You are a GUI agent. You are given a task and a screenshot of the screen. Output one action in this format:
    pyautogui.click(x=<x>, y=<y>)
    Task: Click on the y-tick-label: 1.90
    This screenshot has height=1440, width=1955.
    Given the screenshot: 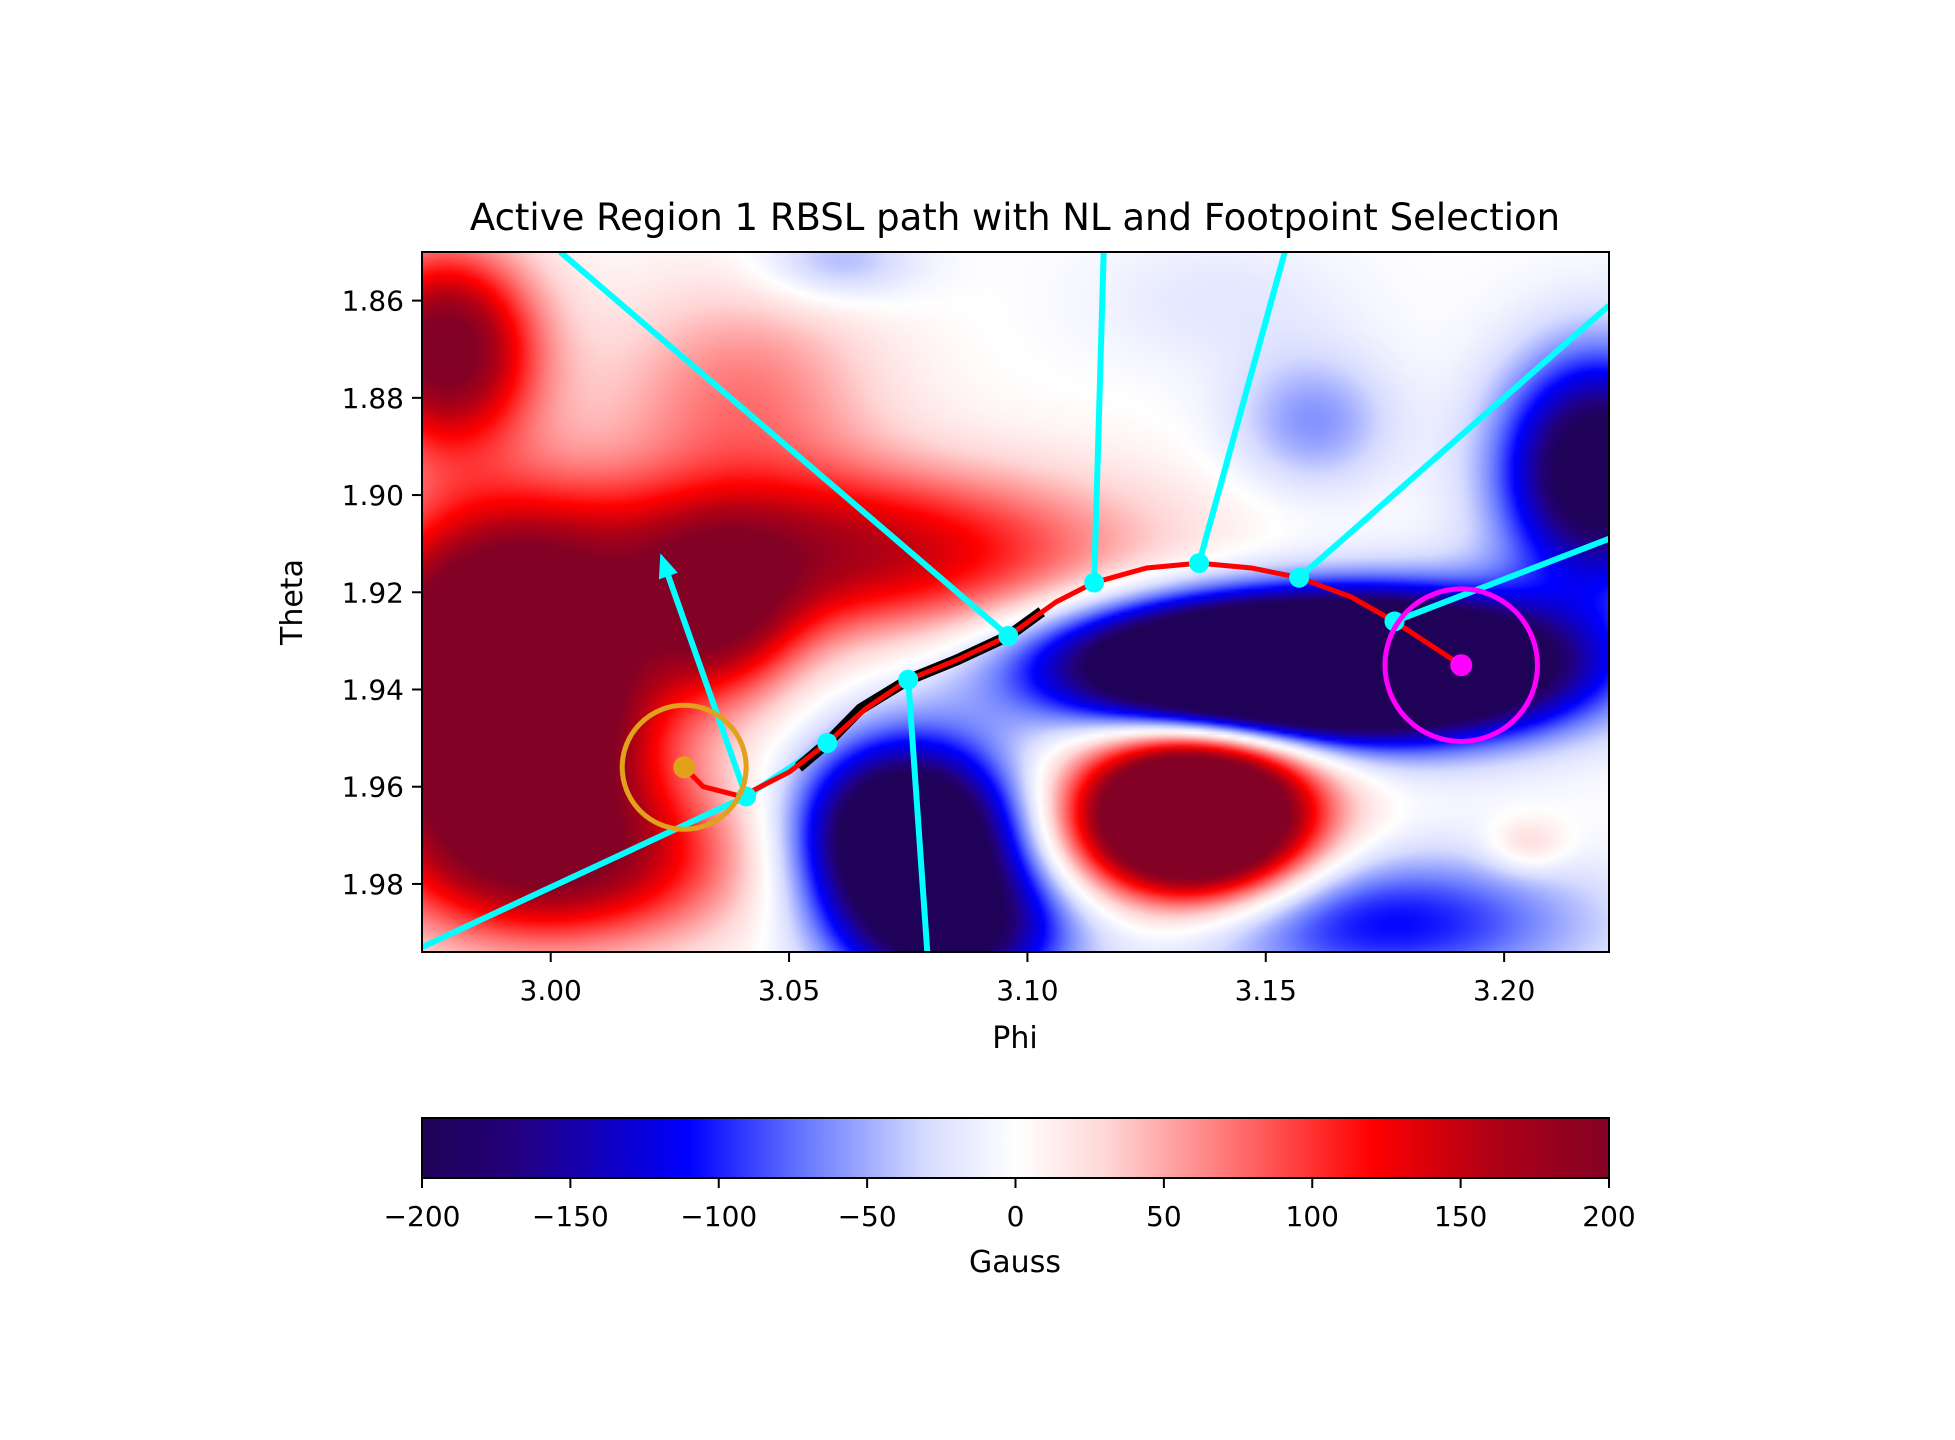 What is the action you would take?
    pyautogui.click(x=373, y=495)
    